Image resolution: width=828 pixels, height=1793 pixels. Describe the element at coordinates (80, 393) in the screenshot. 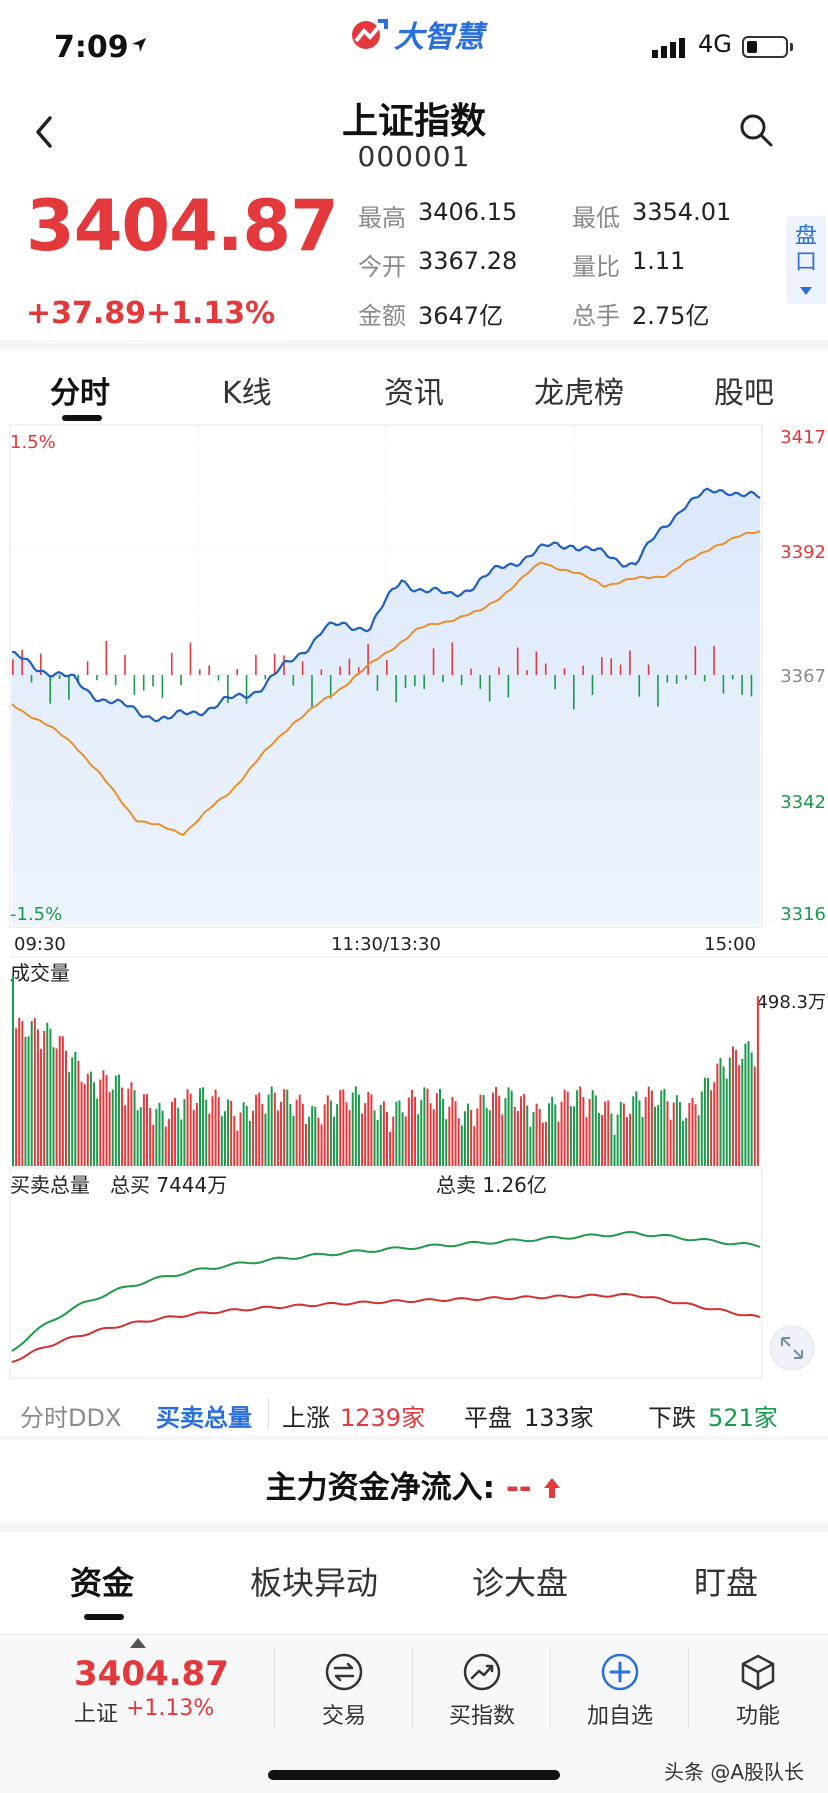

I see `tab-intraday: 分时` at that location.